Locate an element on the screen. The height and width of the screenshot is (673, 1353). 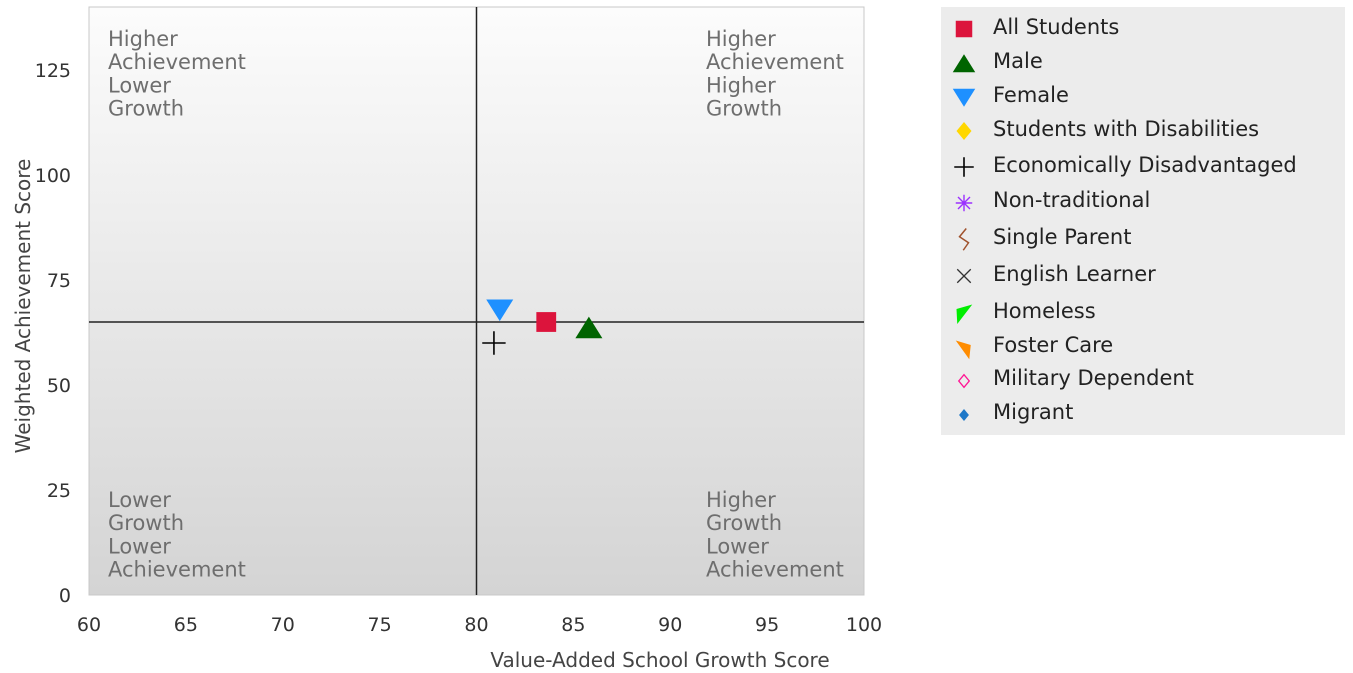
legend-label: Female is located at coordinates (1031, 95).